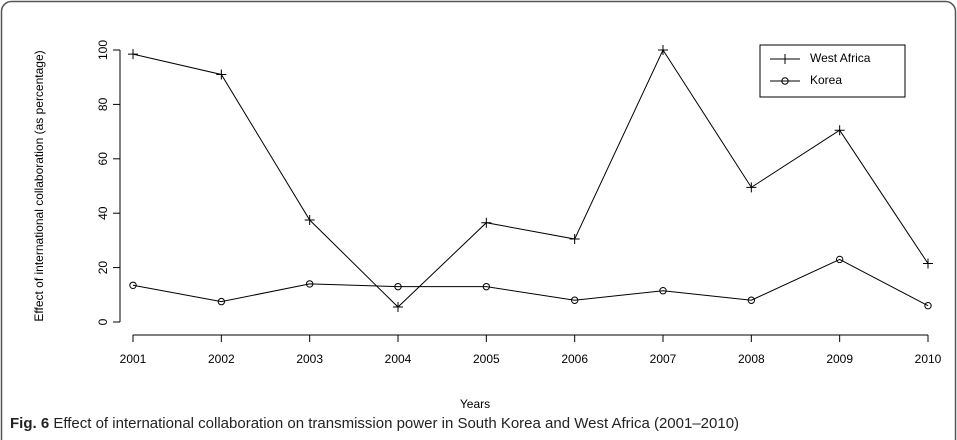  Describe the element at coordinates (103, 213) in the screenshot. I see `y-tick-label: 40` at that location.